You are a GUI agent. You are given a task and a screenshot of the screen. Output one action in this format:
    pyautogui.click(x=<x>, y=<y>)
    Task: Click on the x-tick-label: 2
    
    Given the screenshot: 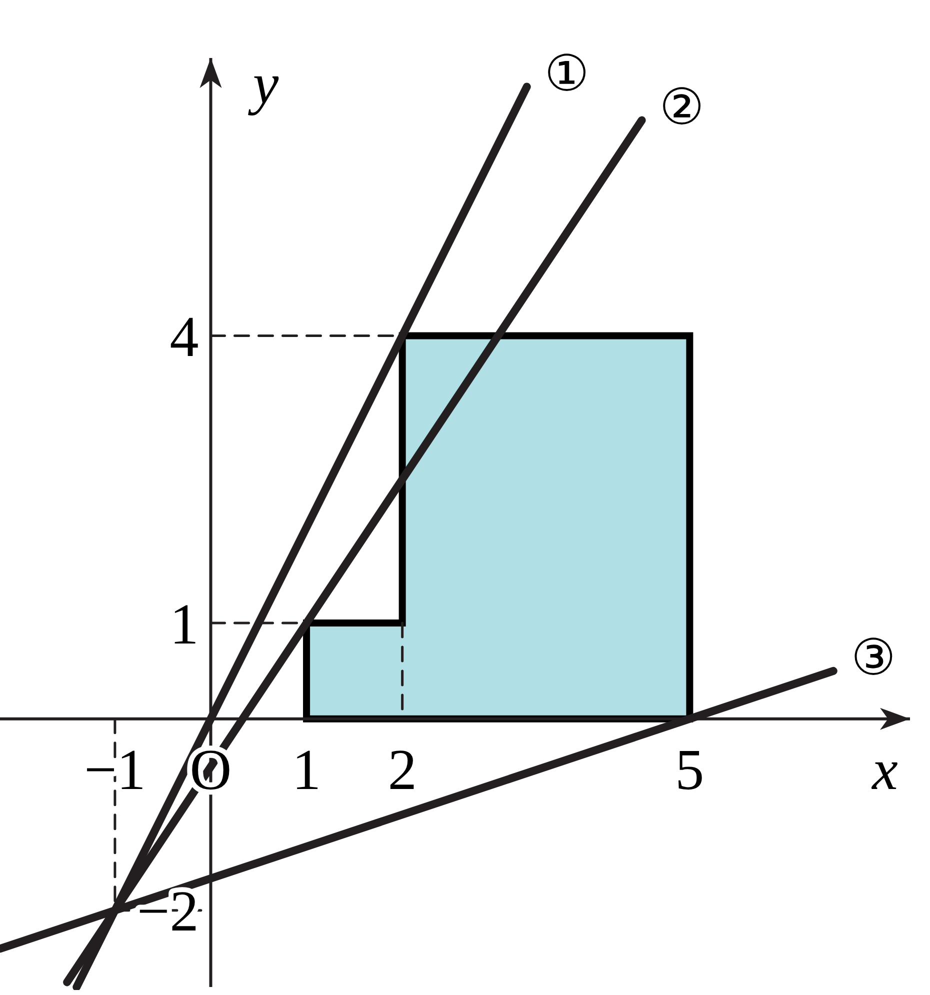 What is the action you would take?
    pyautogui.click(x=402, y=769)
    